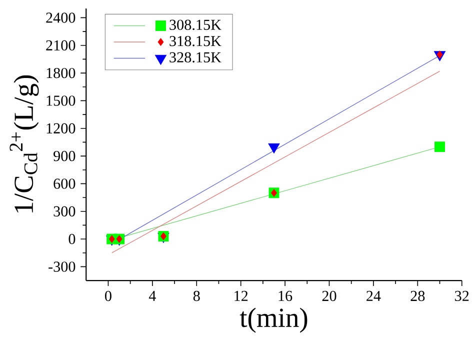 Image resolution: width=474 pixels, height=353 pixels. I want to click on x-tick-label: 32, so click(462, 296).